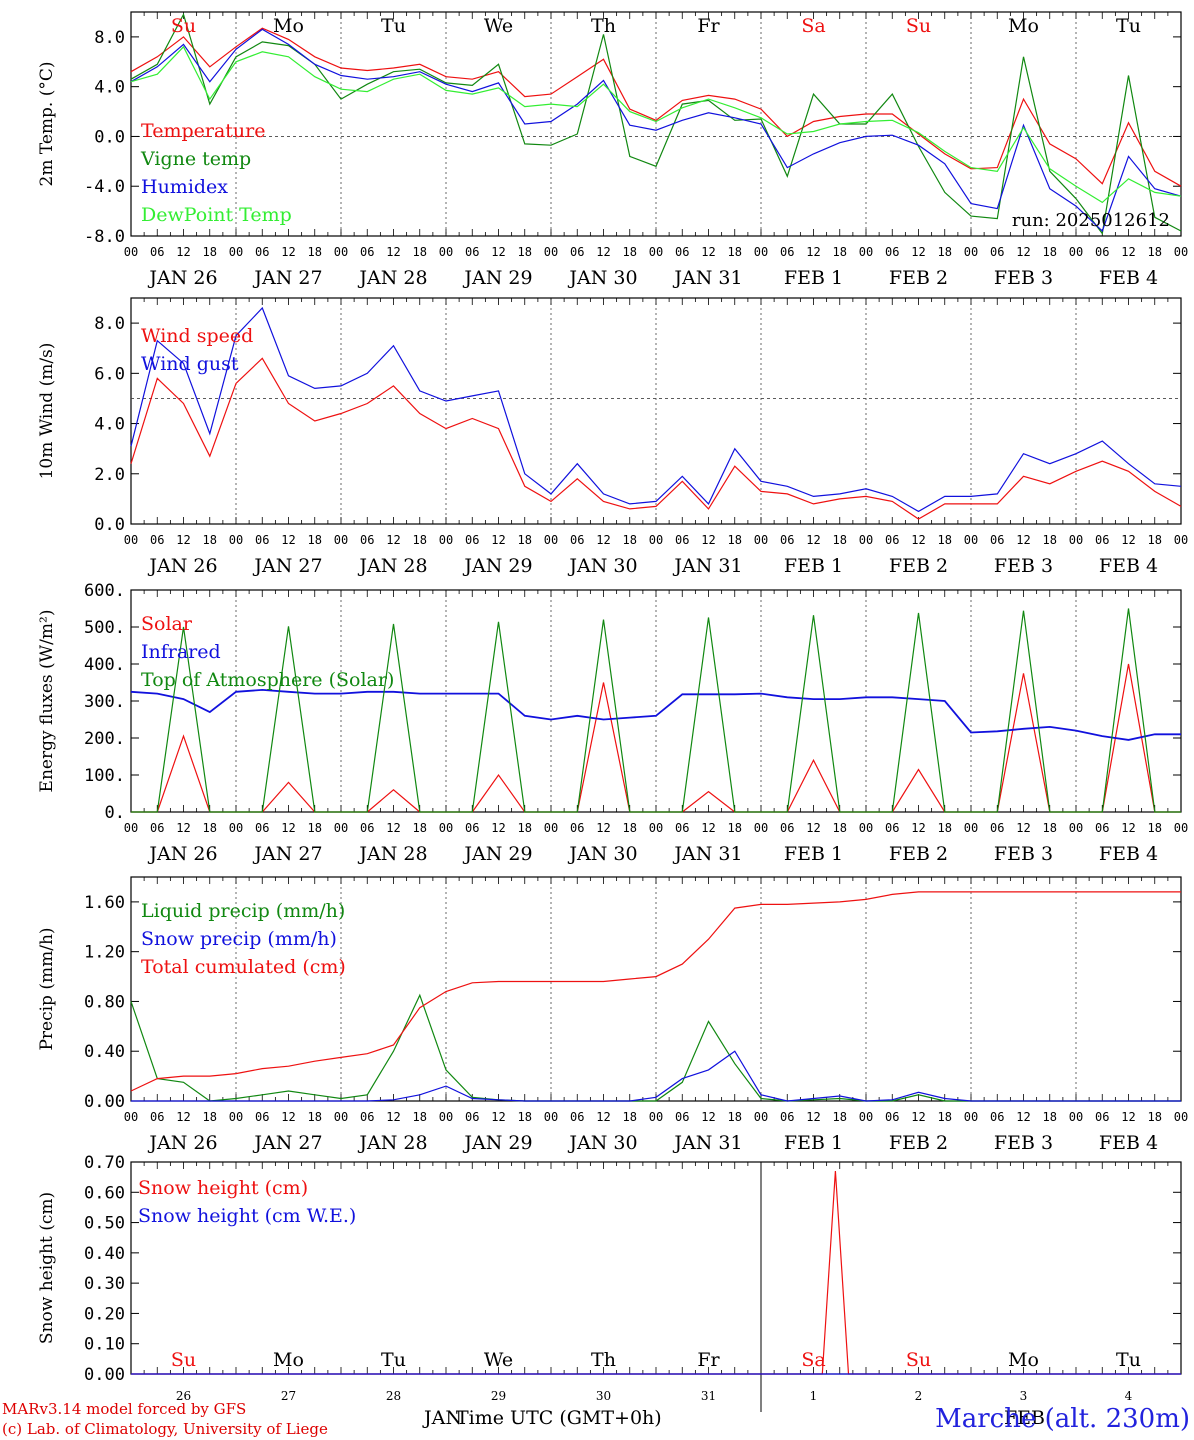  Describe the element at coordinates (287, 278) in the screenshot. I see `date-label: JAN 27` at that location.